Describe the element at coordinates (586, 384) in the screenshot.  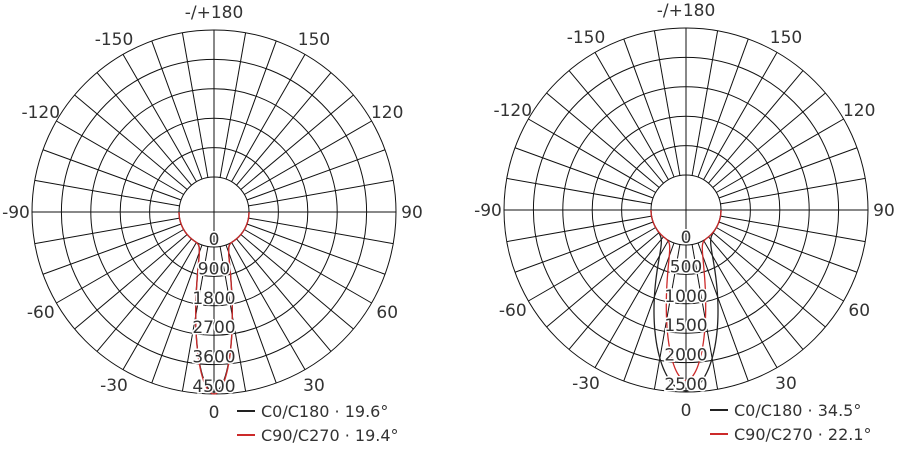
I see `angle-label: -30` at that location.